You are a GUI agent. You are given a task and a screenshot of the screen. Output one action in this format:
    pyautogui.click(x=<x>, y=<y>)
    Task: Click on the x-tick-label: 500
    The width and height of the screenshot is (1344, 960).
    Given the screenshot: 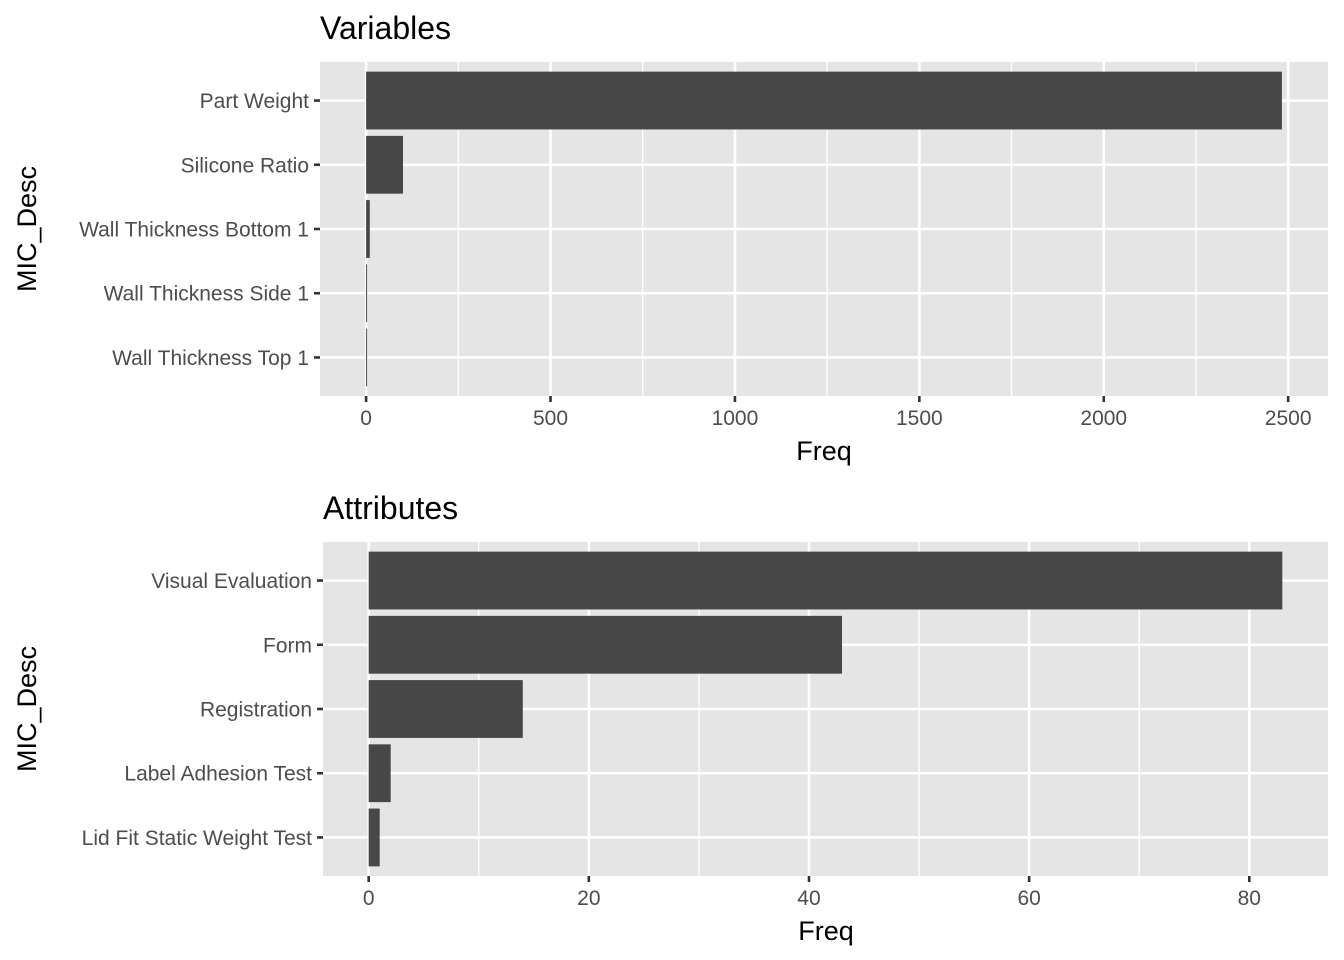 What is the action you would take?
    pyautogui.click(x=550, y=418)
    